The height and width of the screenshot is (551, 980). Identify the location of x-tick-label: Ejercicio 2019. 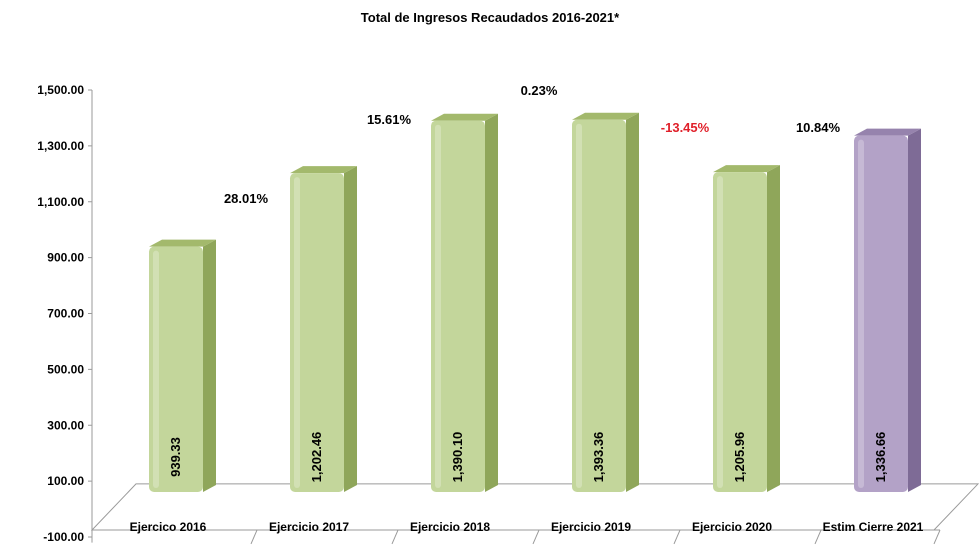
(591, 527).